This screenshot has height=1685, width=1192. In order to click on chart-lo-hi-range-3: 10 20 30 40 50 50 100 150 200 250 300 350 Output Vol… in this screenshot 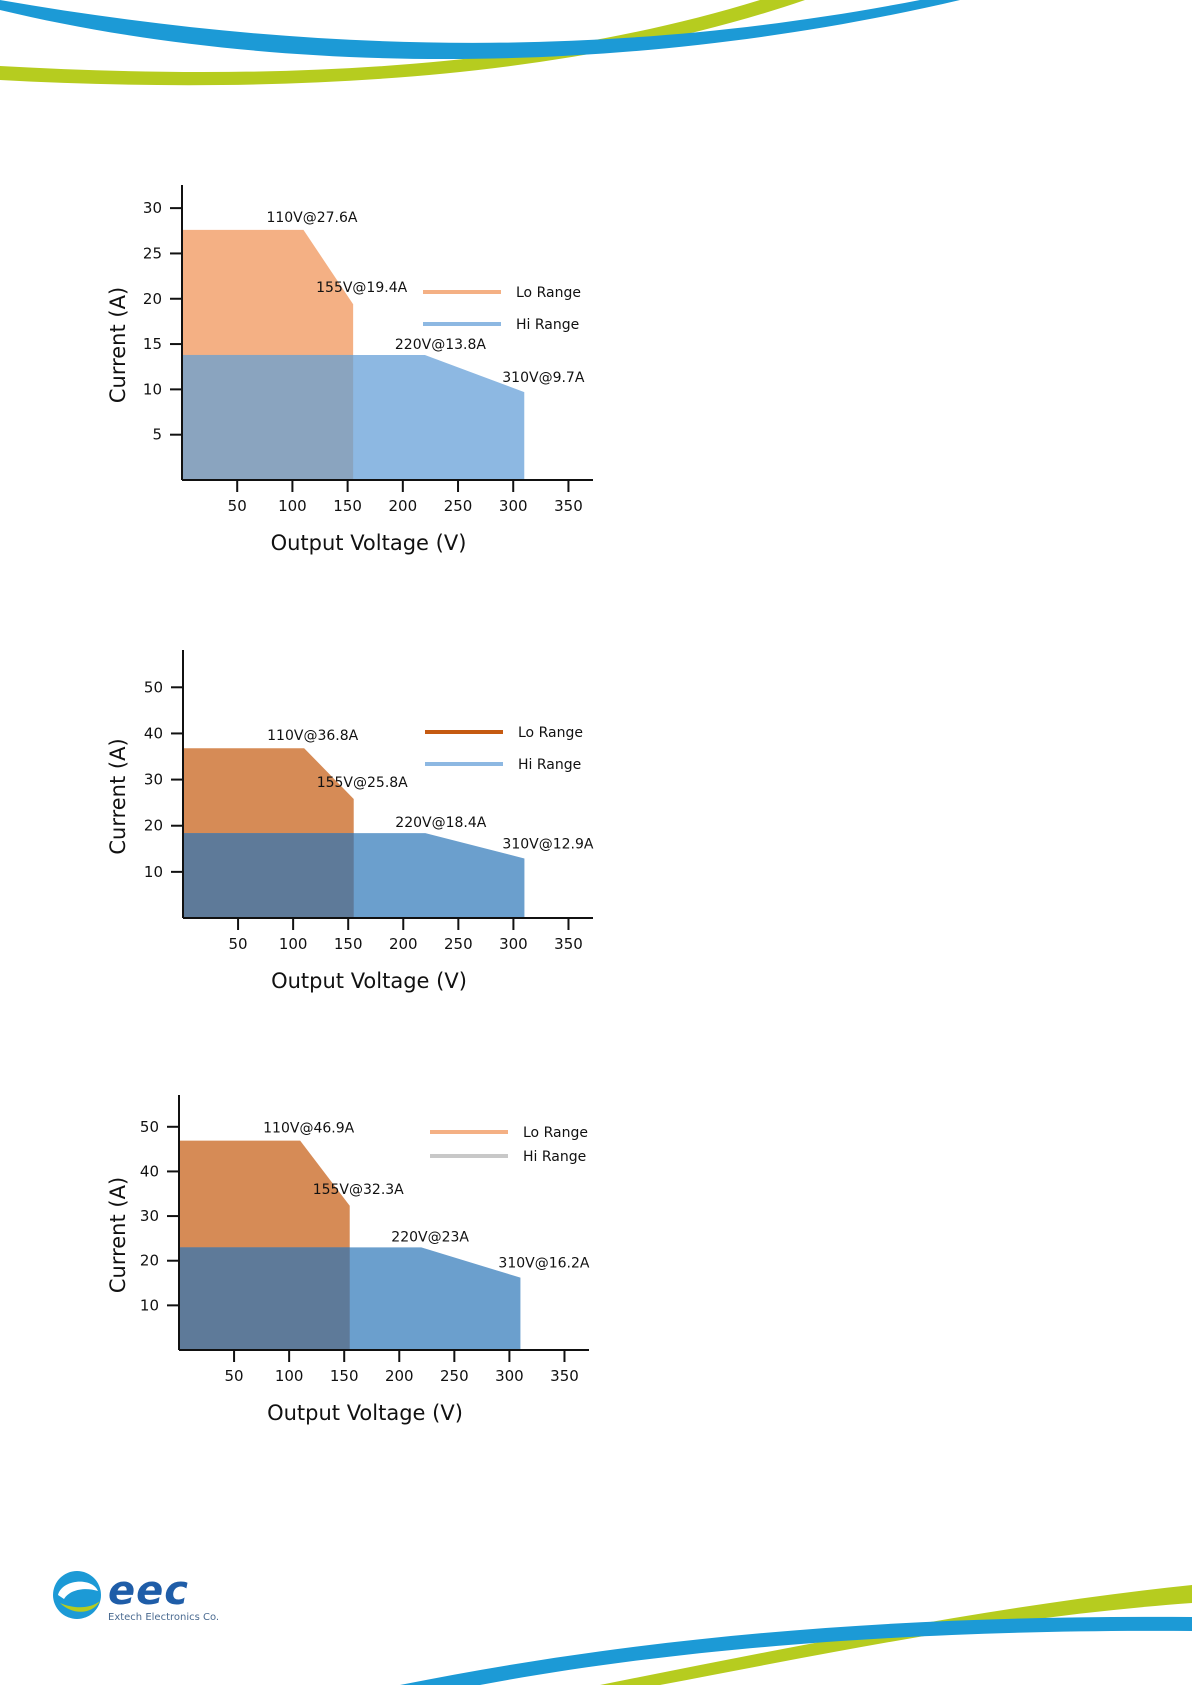, I will do `click(348, 1260)`.